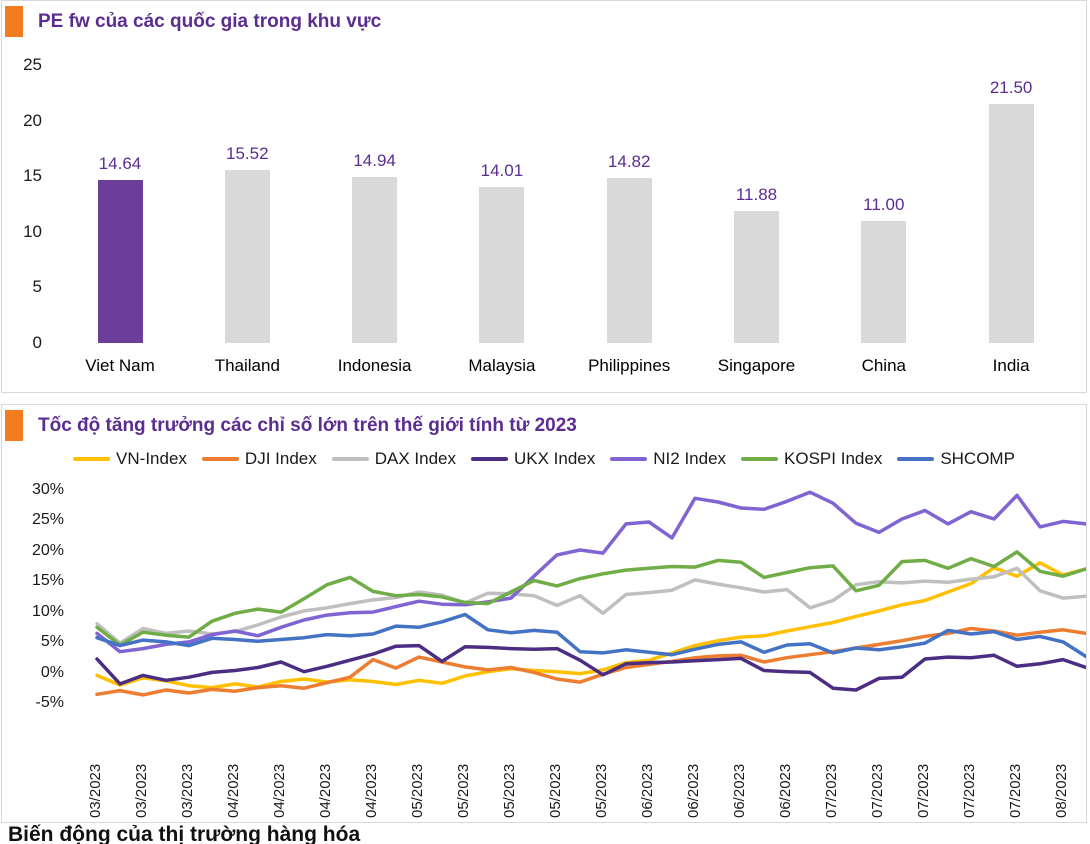 The width and height of the screenshot is (1090, 844). Describe the element at coordinates (590, 667) in the screenshot. I see `series-line-UKX Index` at that location.